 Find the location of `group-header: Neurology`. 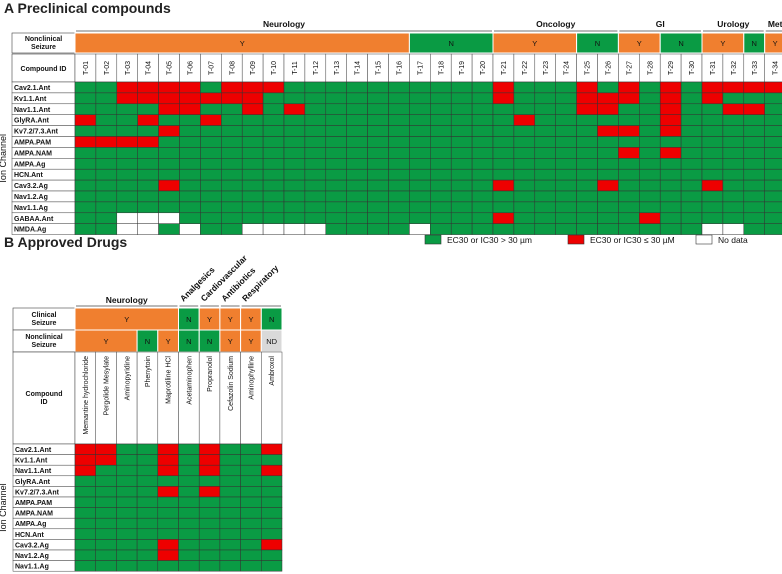

group-header: Neurology is located at coordinates (284, 24).